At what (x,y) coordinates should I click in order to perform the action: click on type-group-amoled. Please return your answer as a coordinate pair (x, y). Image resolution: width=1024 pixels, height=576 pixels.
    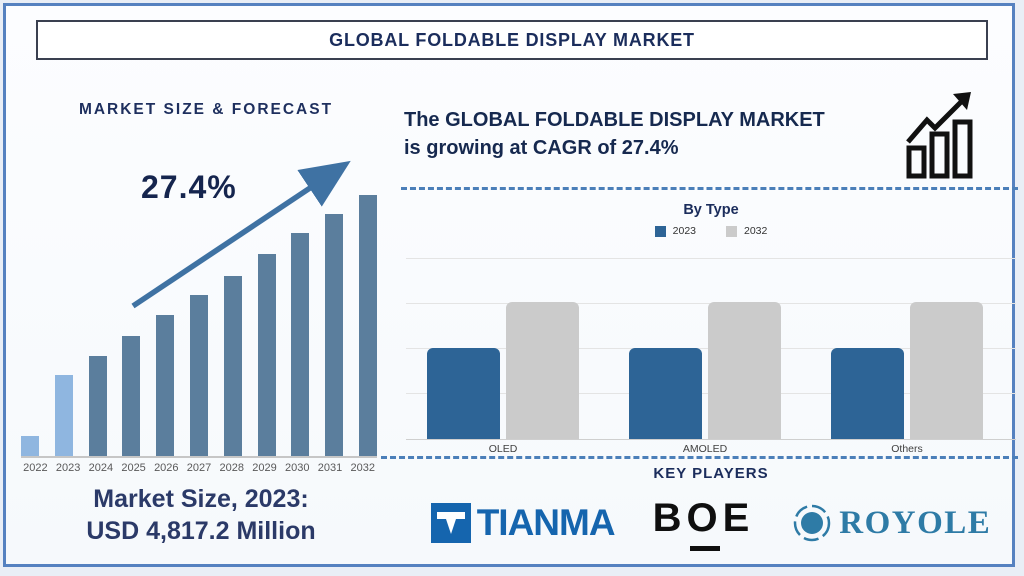
    Looking at the image, I should click on (705, 370).